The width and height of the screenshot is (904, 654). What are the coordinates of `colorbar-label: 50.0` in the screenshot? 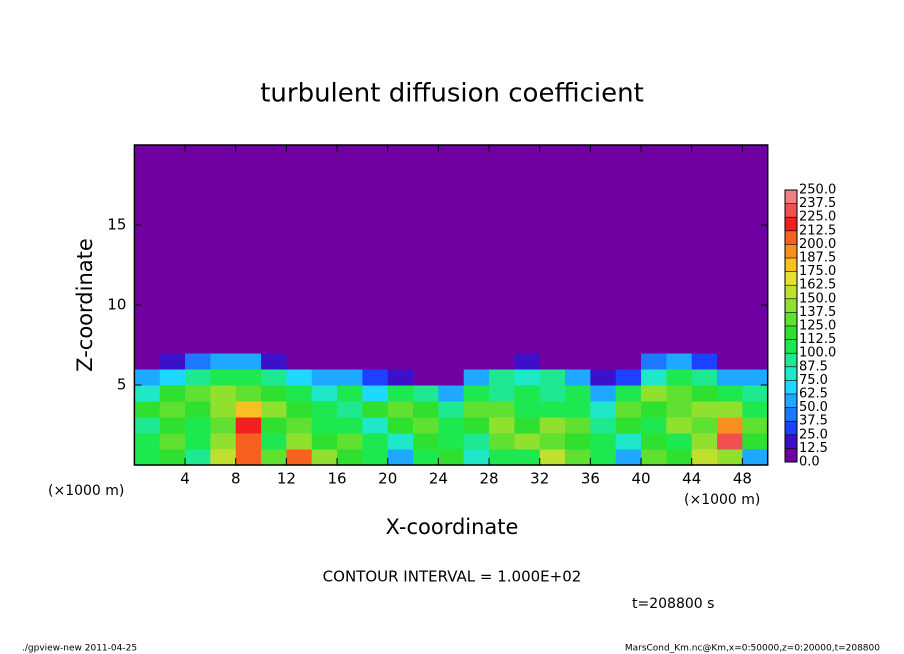 It's located at (813, 407).